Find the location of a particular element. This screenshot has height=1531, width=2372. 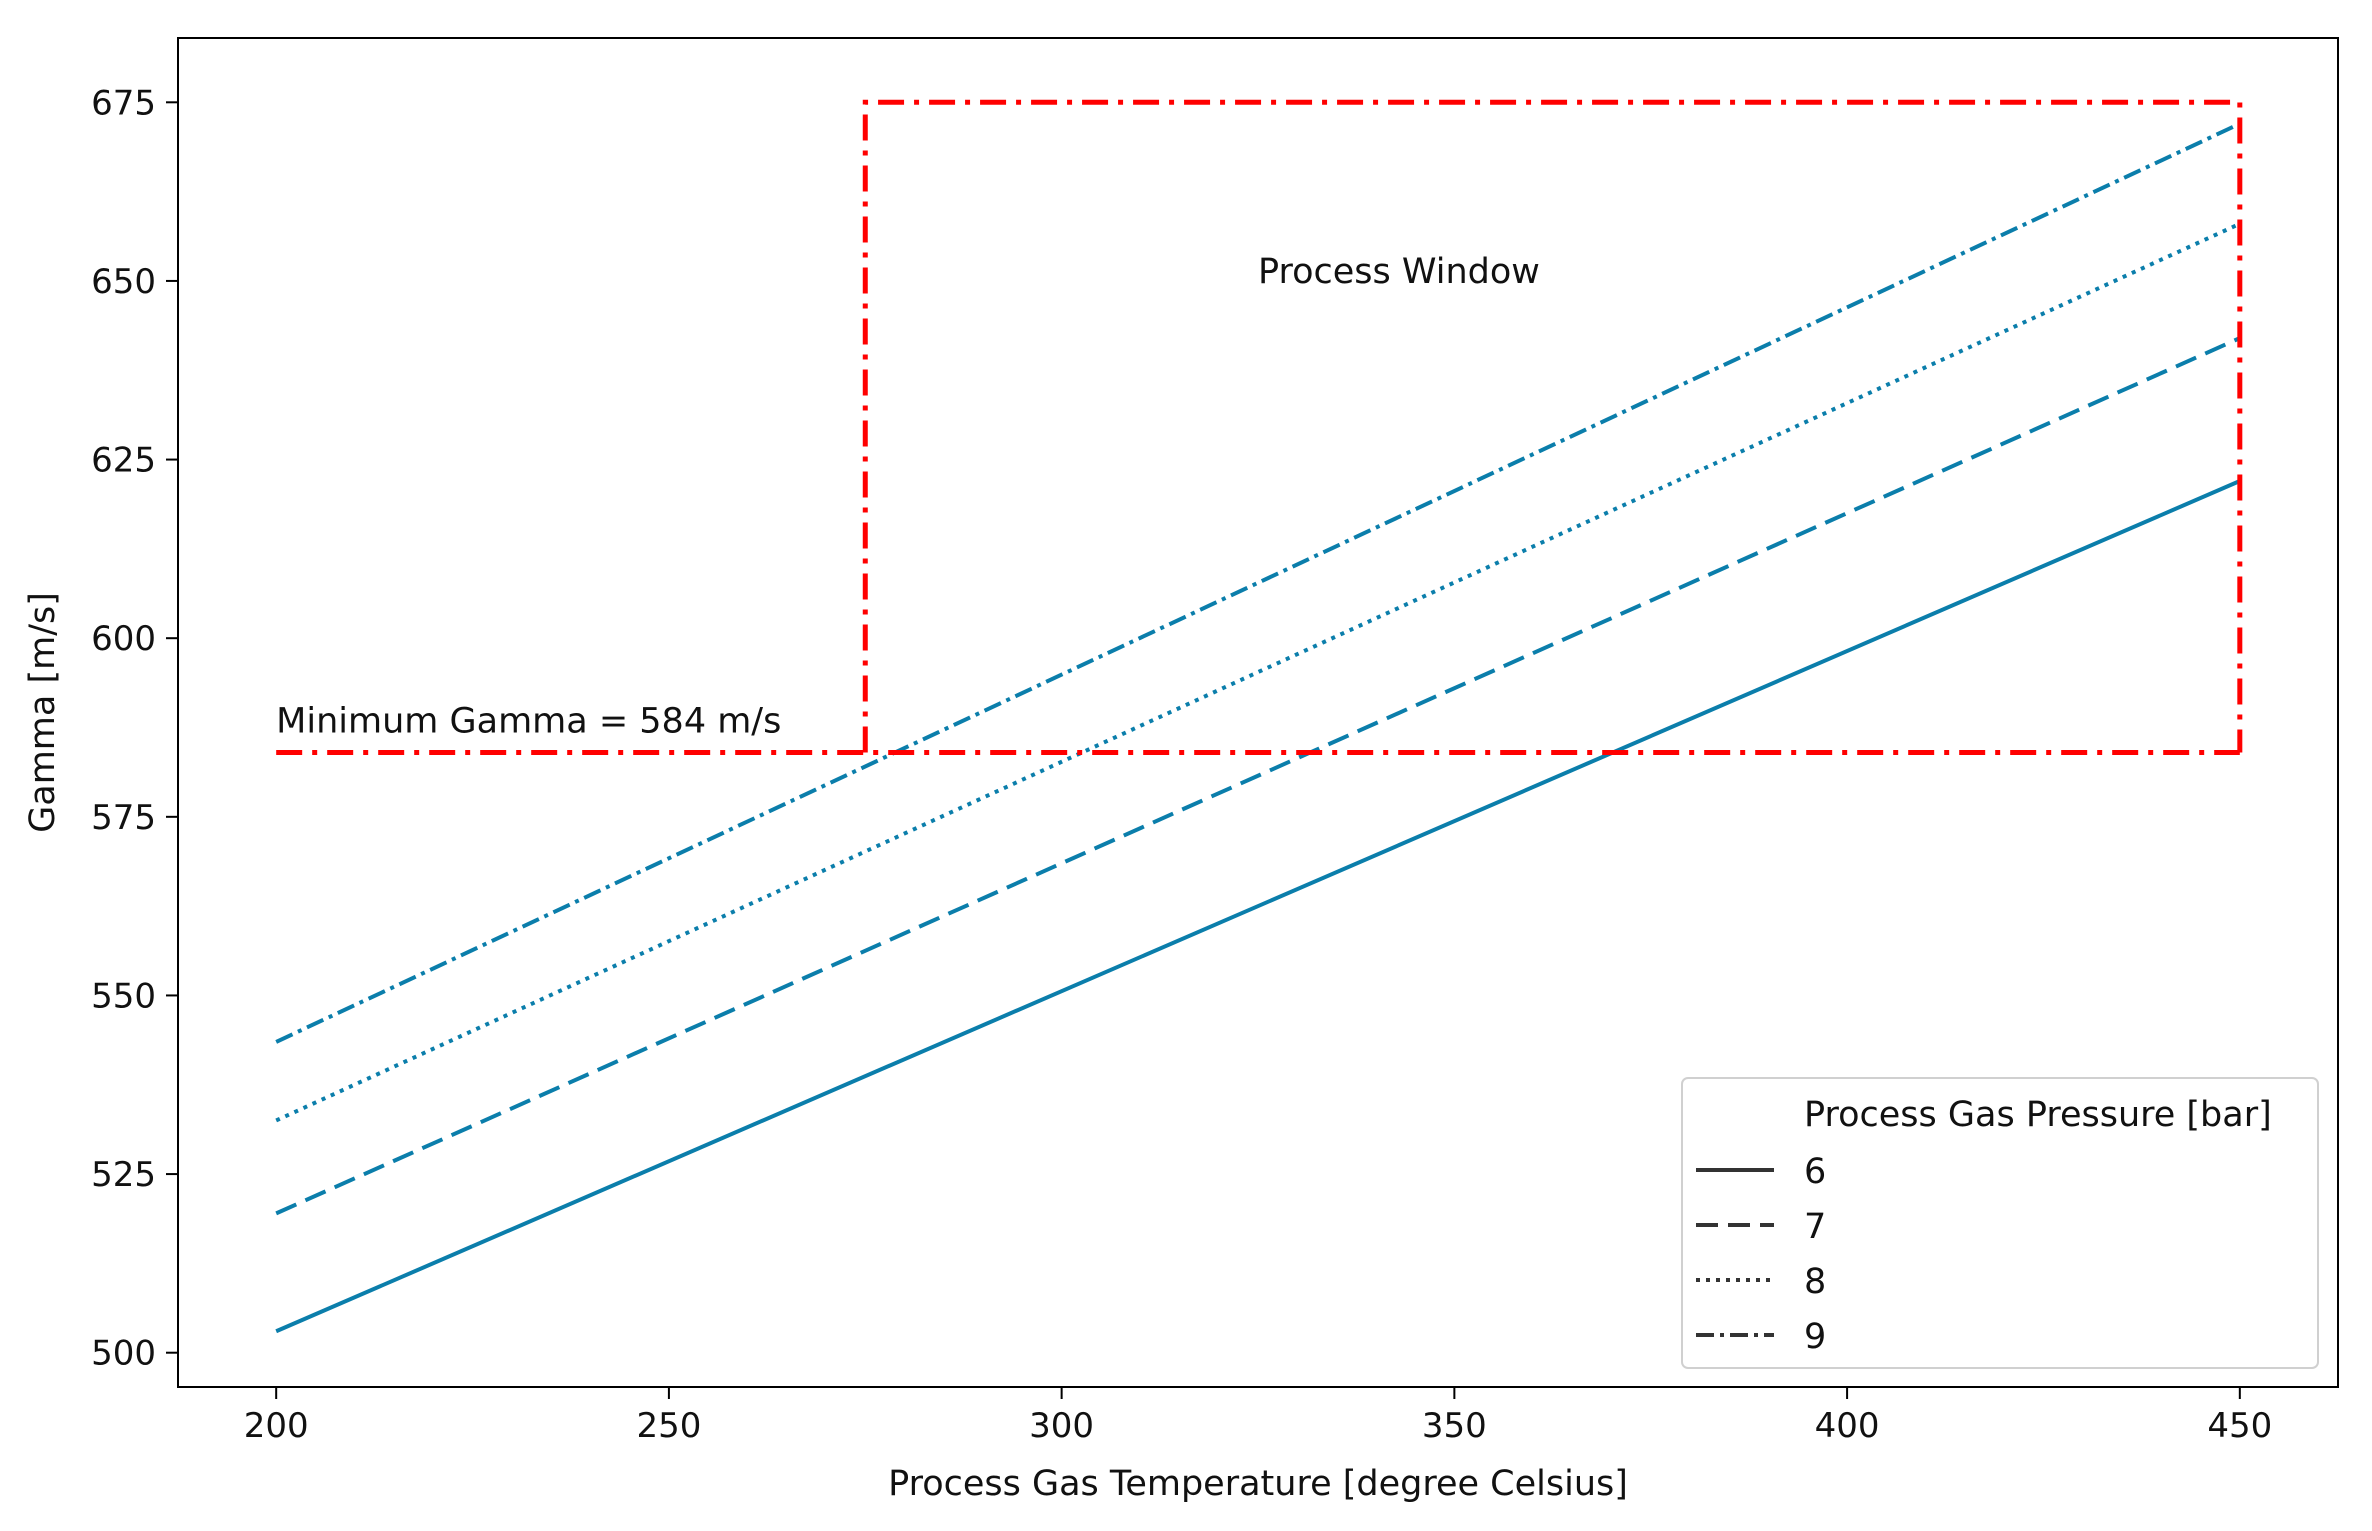

legend-label-7: 7 is located at coordinates (1815, 1227).